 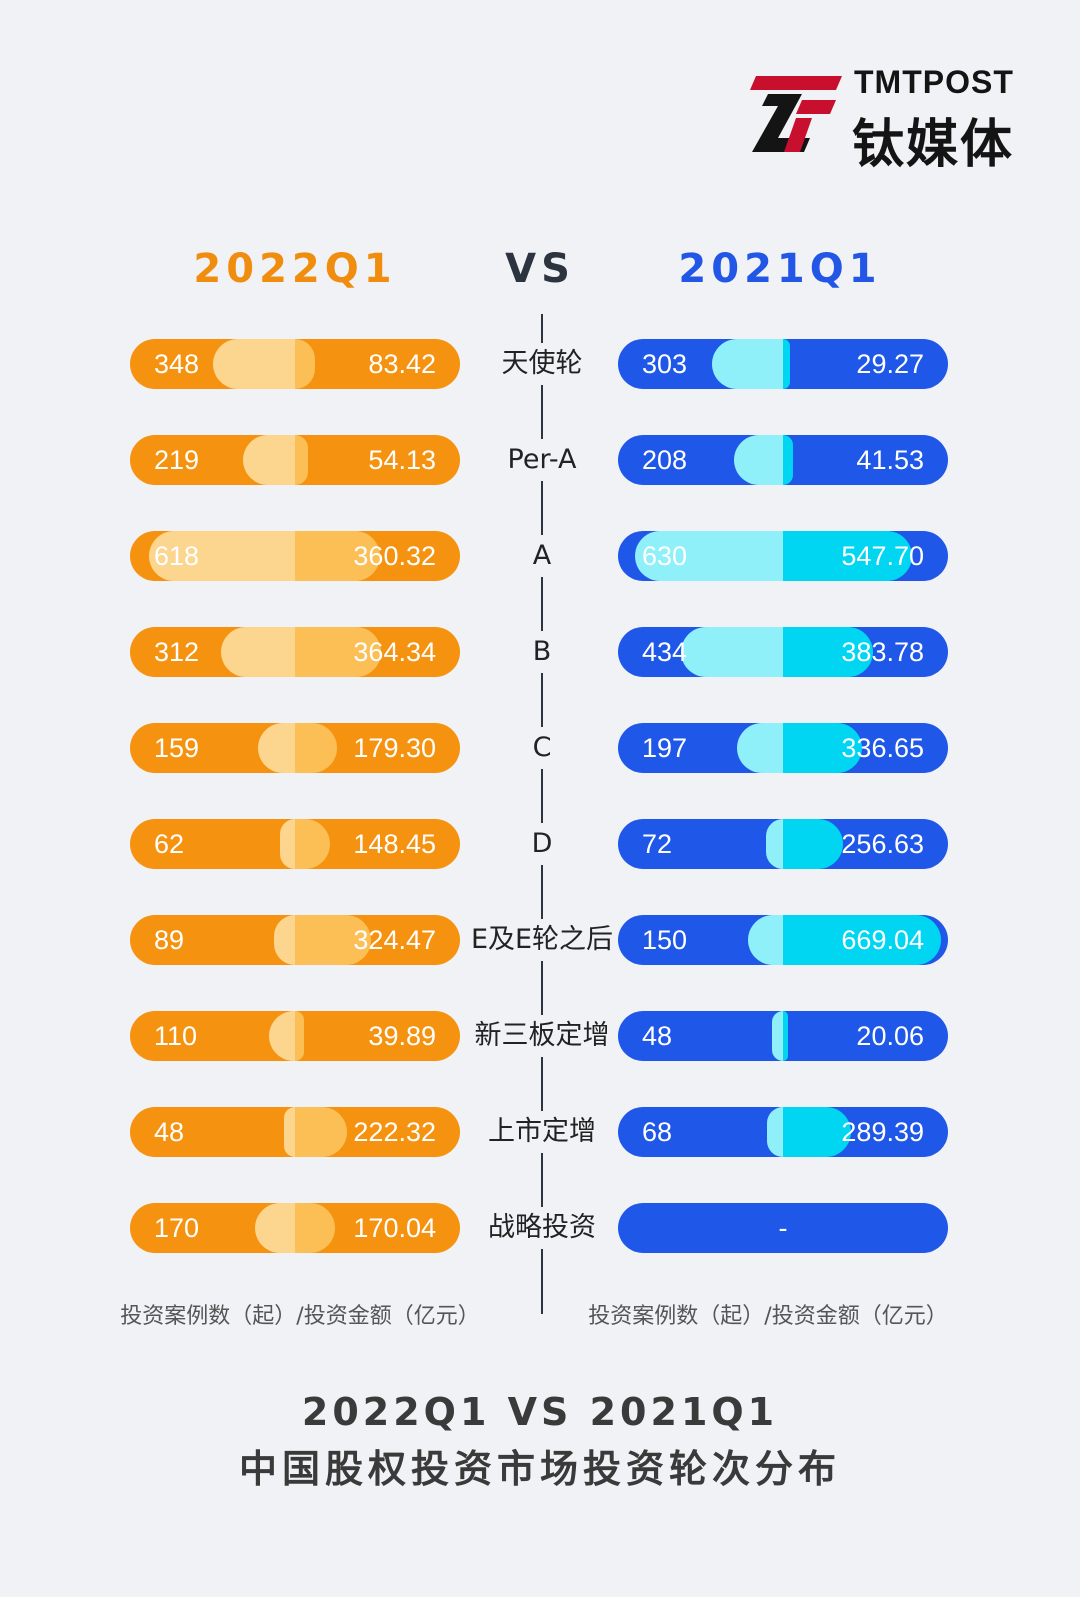 I want to click on chart-subtitle: 中国股权投资市场投资轮次分布, so click(x=539, y=1469).